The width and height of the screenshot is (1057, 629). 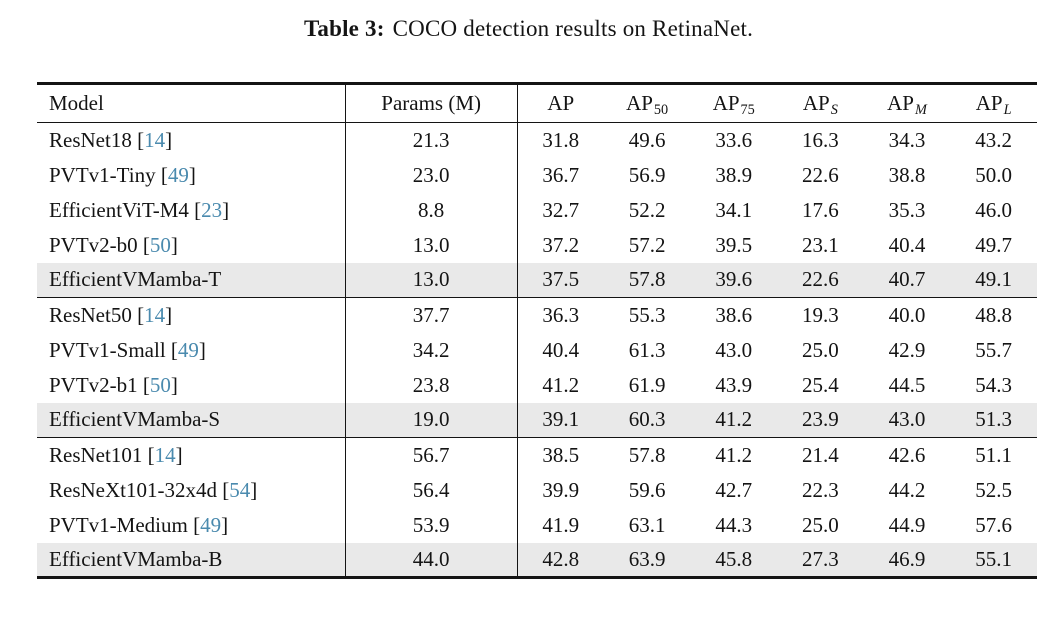 I want to click on ap-value-cell: 34.3, so click(x=907, y=139).